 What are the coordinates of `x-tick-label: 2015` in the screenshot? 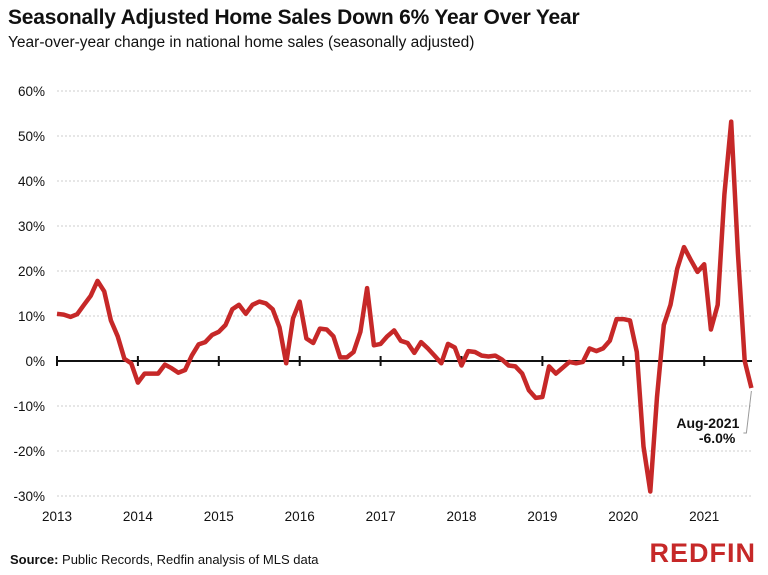 It's located at (219, 516).